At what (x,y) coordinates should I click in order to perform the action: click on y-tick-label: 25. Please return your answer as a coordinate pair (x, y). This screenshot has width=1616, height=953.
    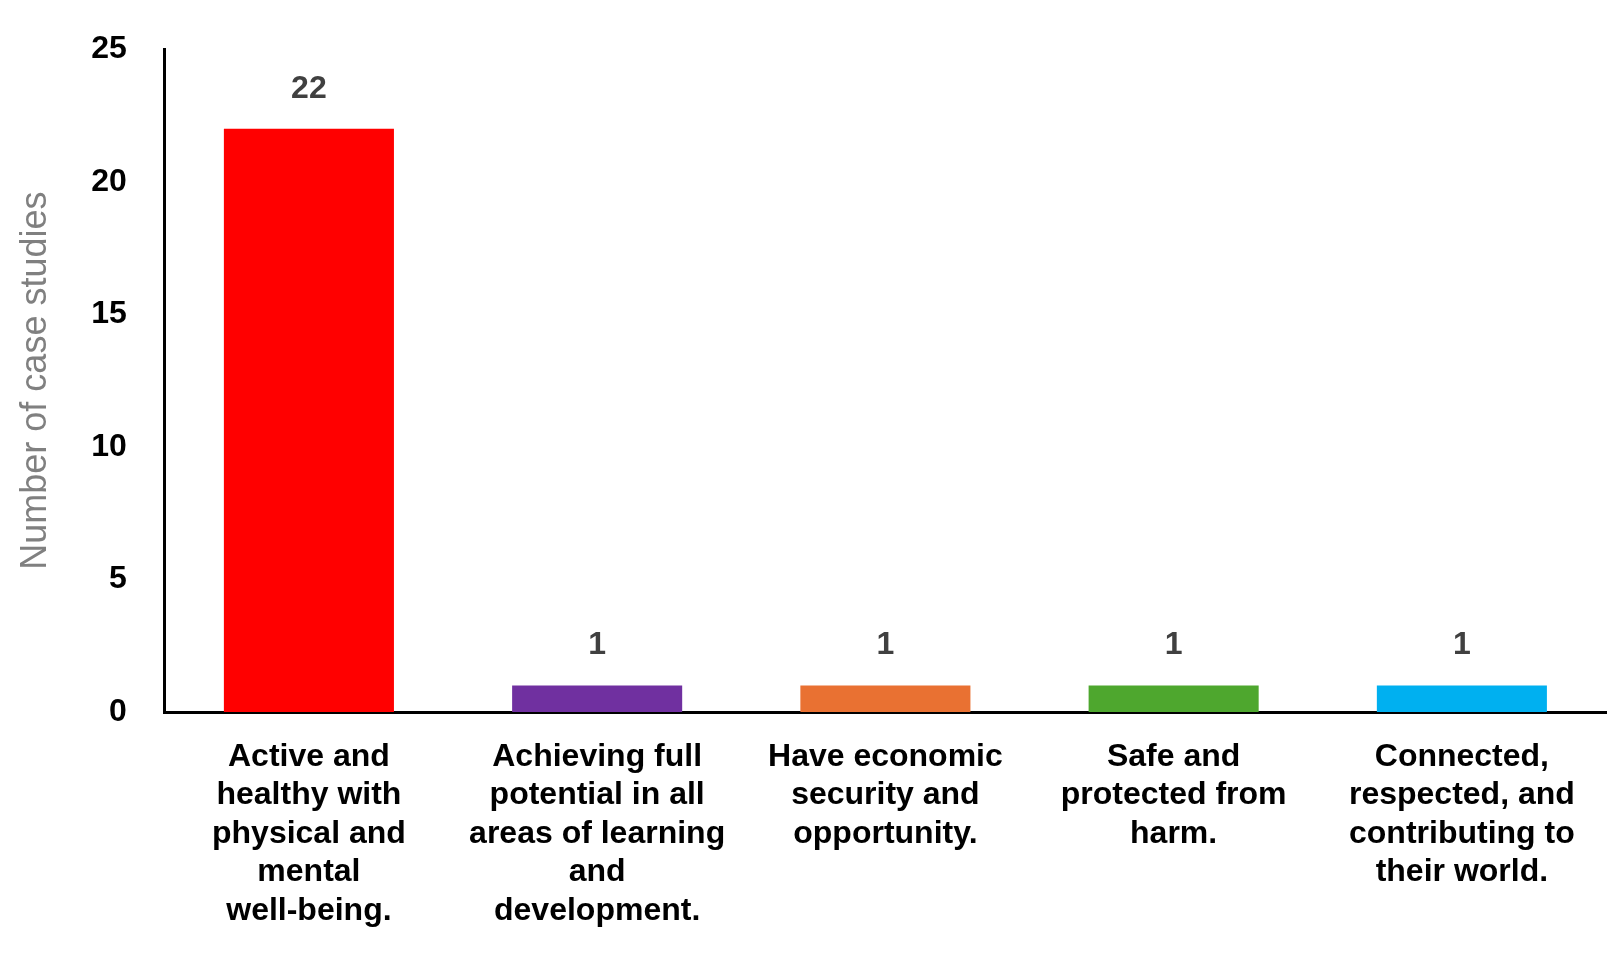
    Looking at the image, I should click on (109, 47).